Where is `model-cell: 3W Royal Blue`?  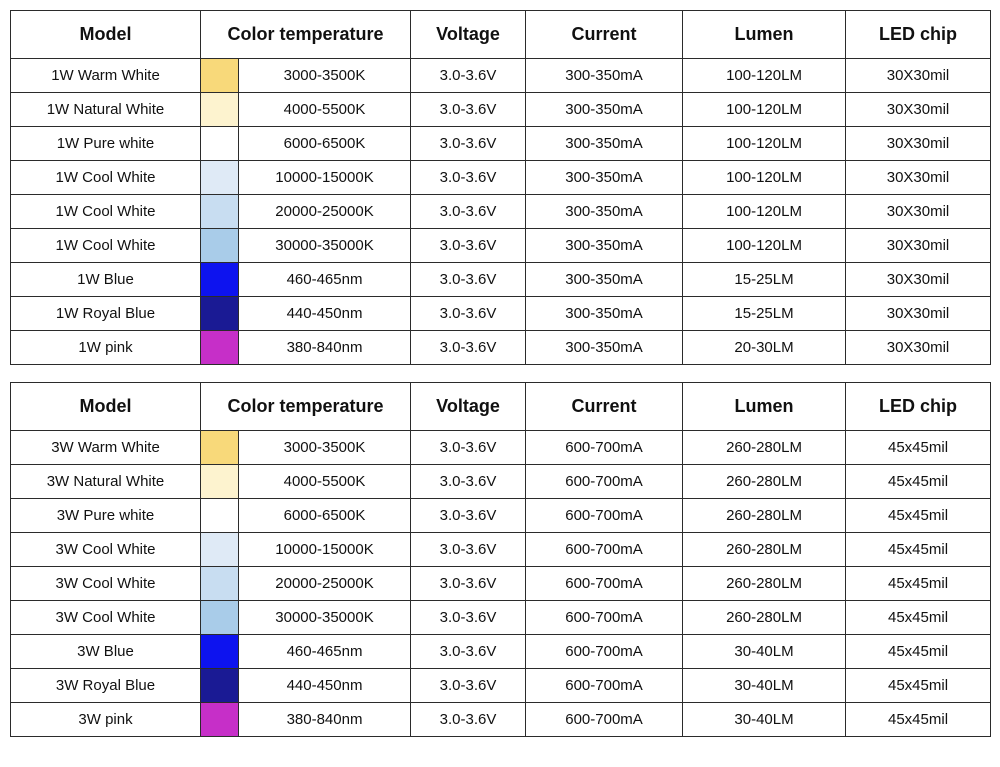 model-cell: 3W Royal Blue is located at coordinates (105, 685).